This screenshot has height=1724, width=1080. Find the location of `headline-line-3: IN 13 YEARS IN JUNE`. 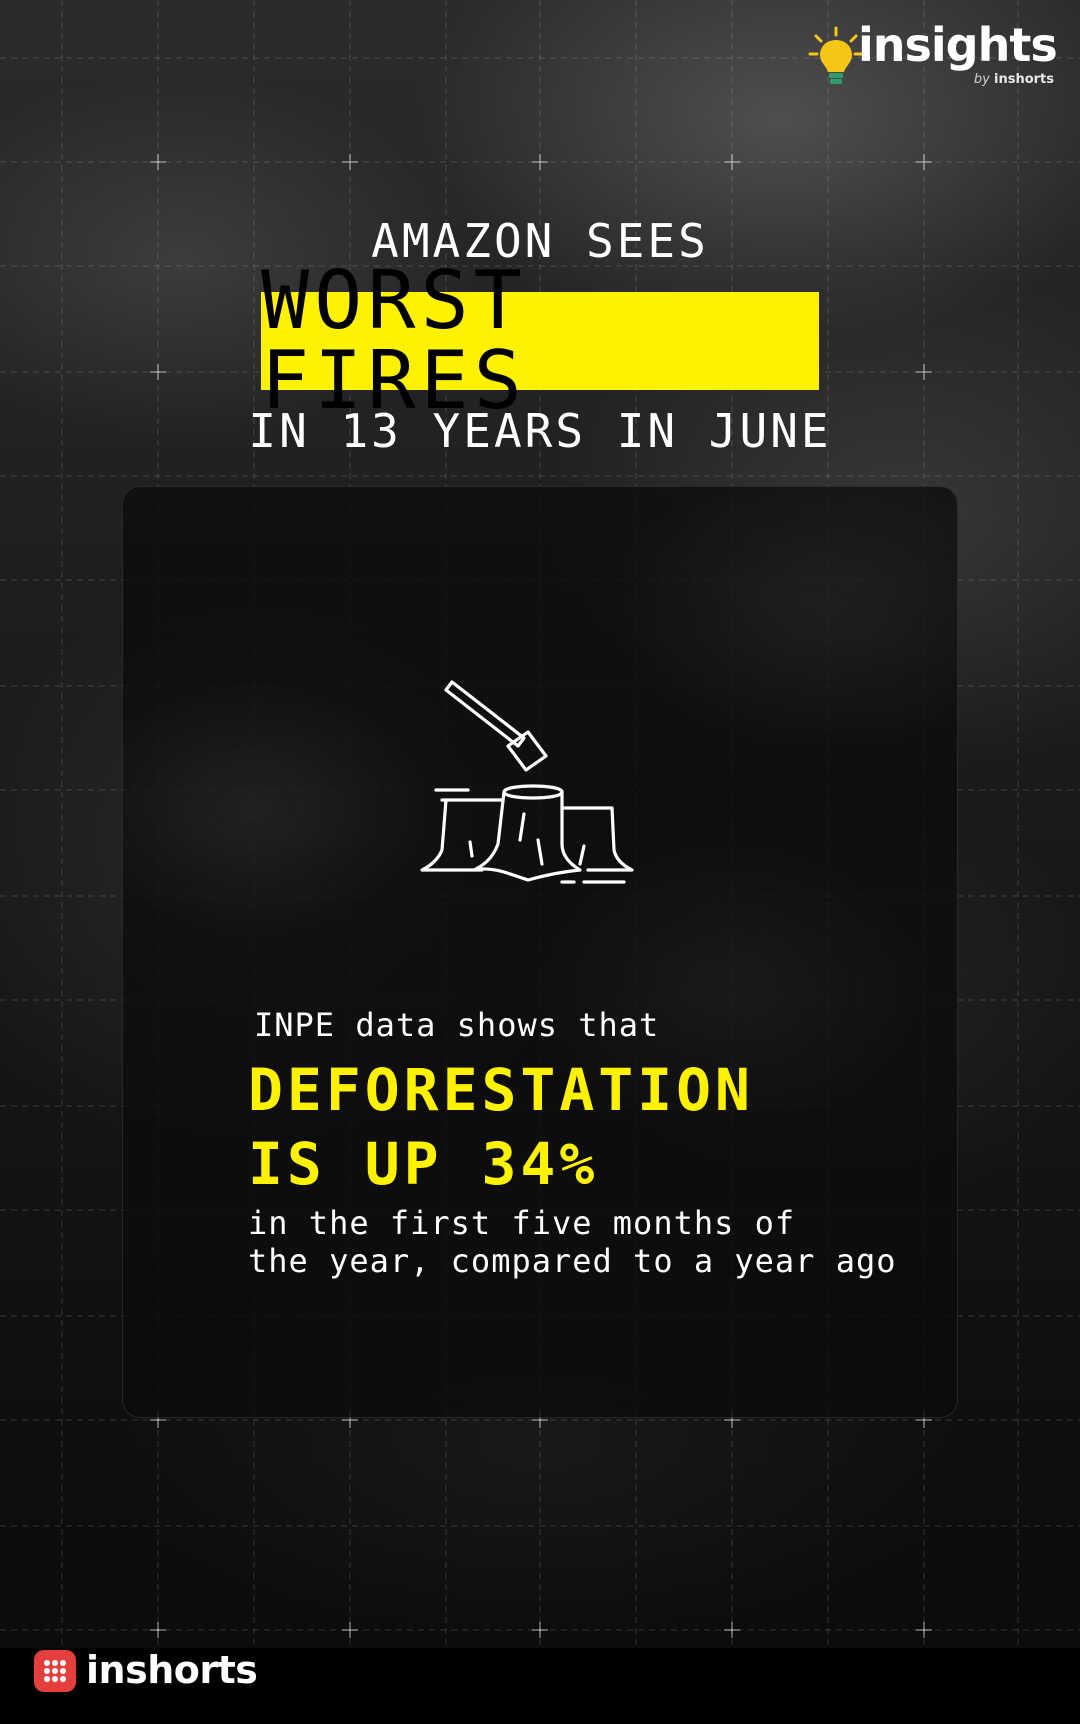

headline-line-3: IN 13 YEARS IN JUNE is located at coordinates (540, 431).